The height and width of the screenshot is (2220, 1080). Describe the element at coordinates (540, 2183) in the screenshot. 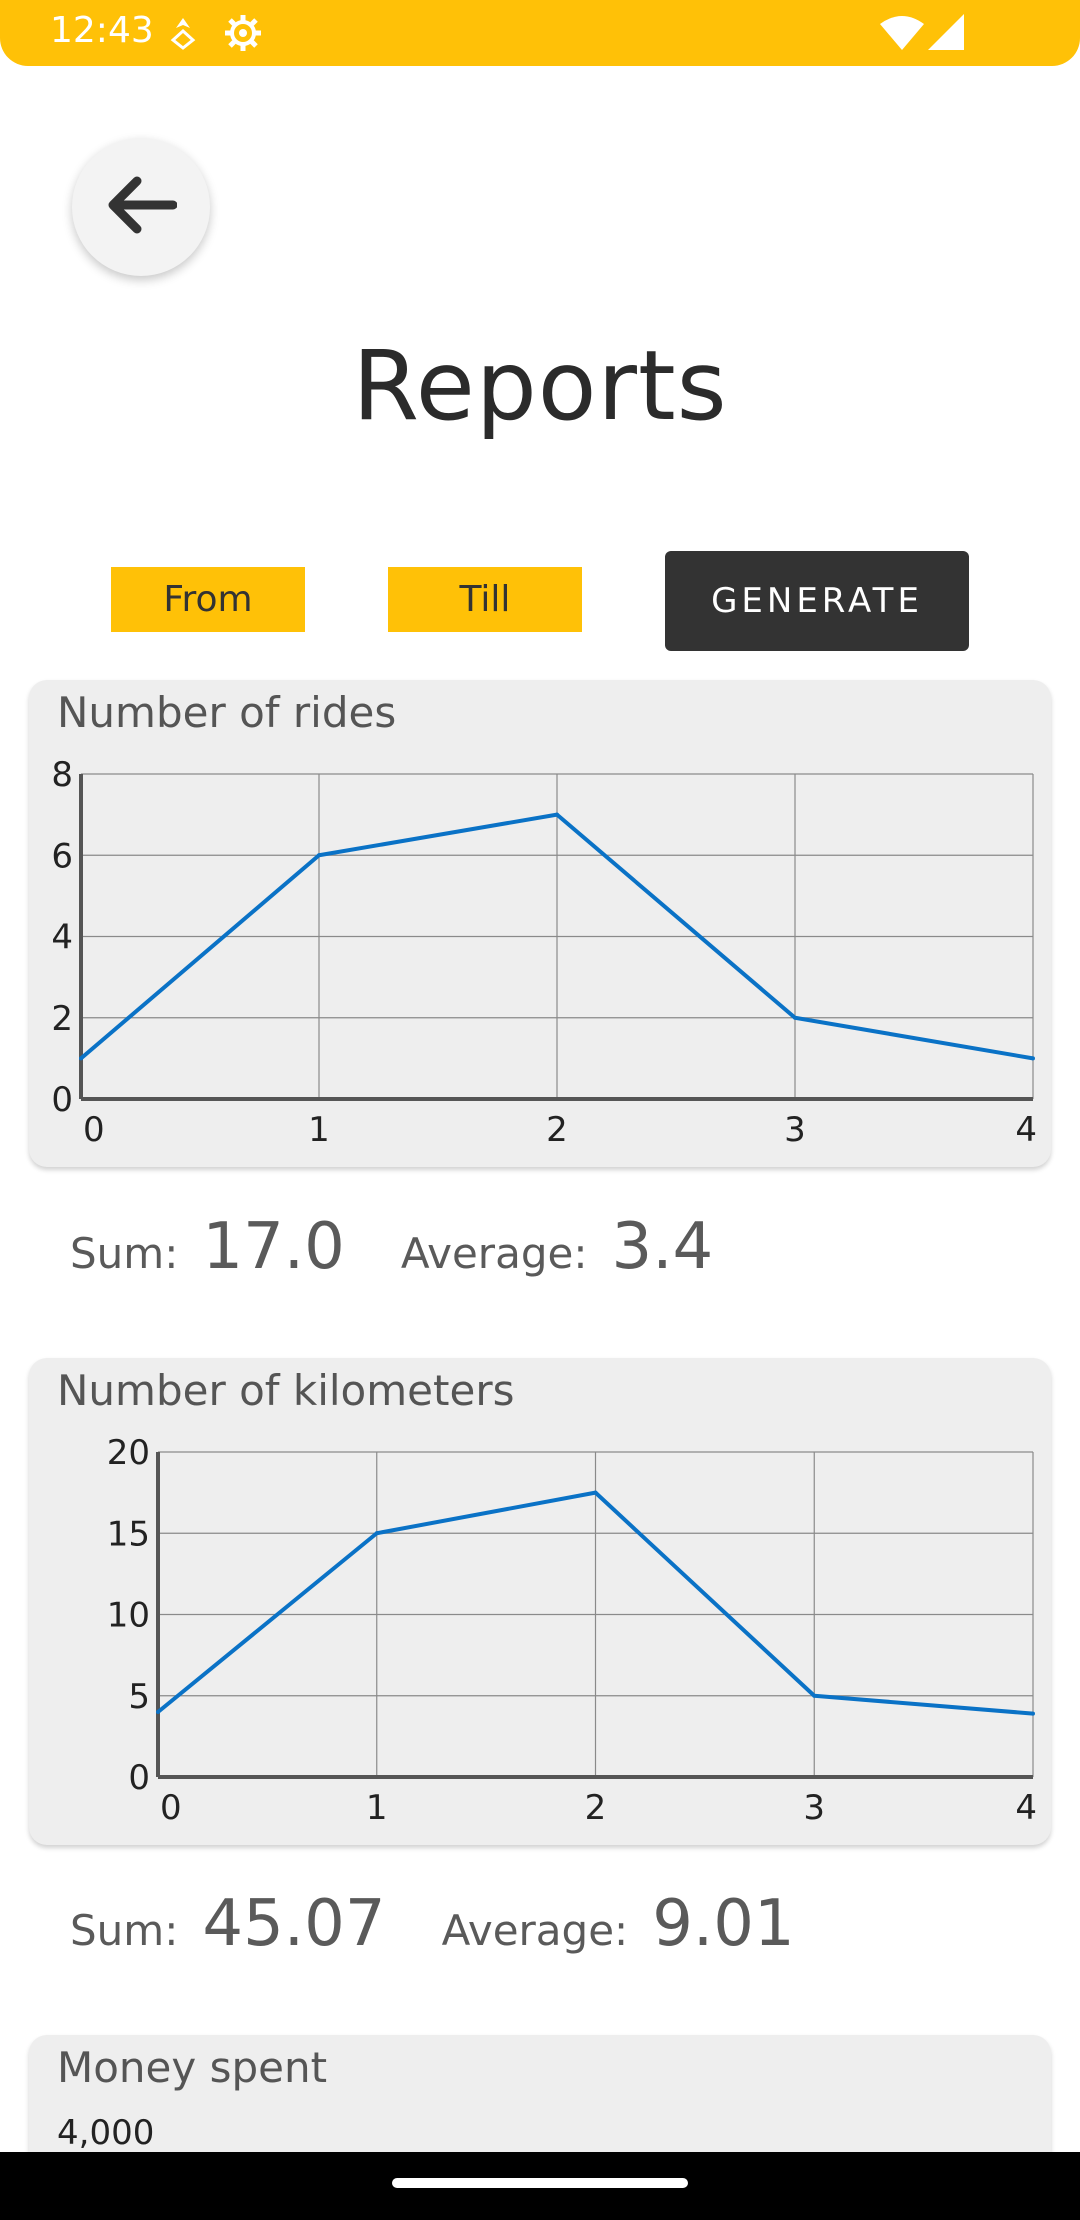

I see `home-gesture-handle` at that location.